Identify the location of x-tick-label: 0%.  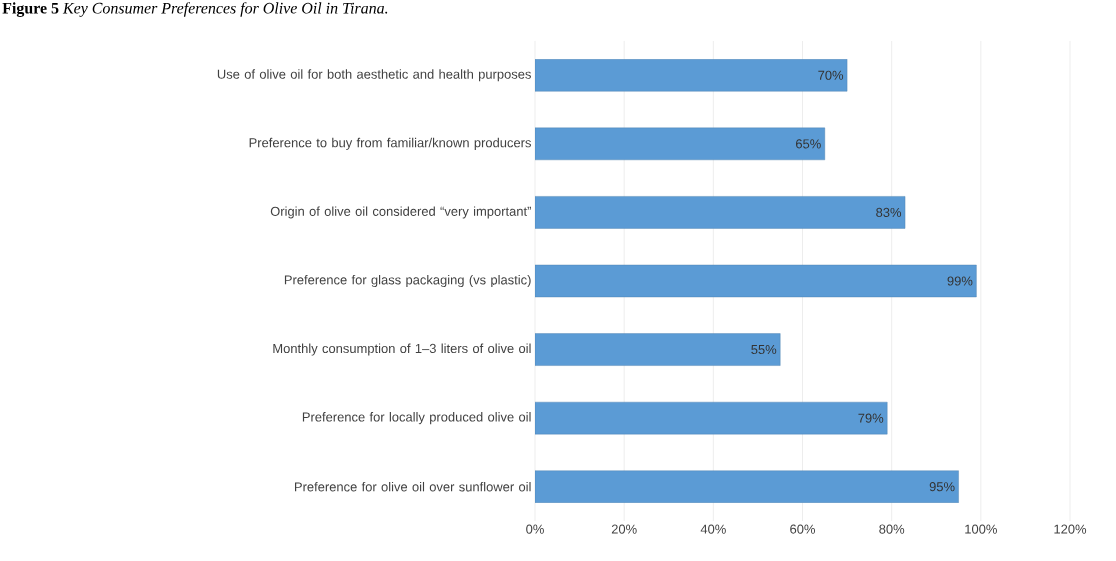
(535, 529).